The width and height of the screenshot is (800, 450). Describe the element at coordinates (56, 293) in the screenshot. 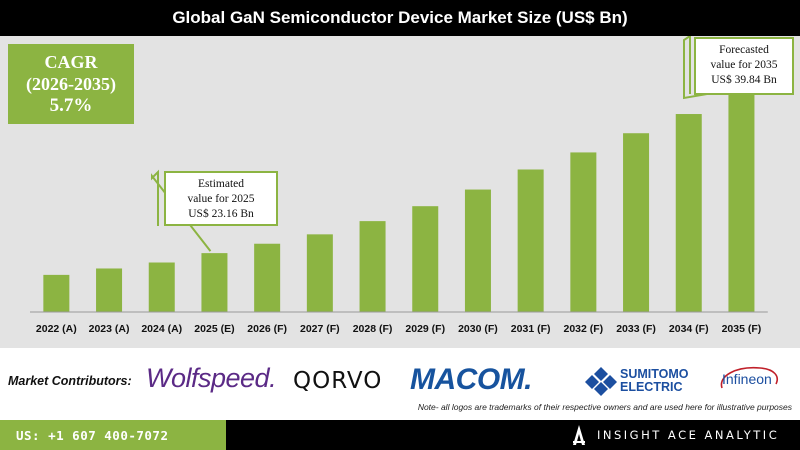

I see `bar-2022` at that location.